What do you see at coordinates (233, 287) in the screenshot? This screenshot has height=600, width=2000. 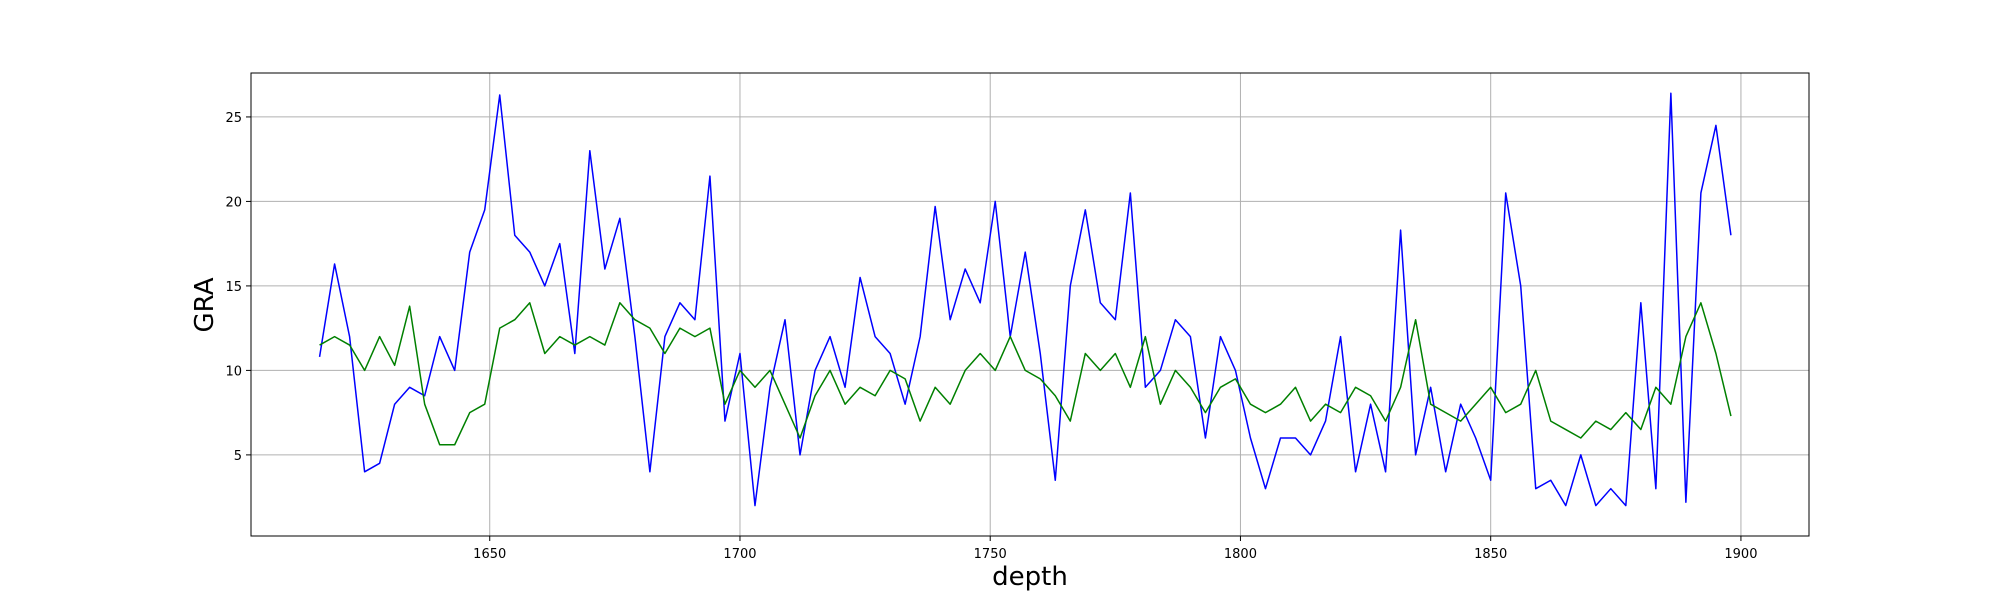 I see `y-tick-label: 15` at bounding box center [233, 287].